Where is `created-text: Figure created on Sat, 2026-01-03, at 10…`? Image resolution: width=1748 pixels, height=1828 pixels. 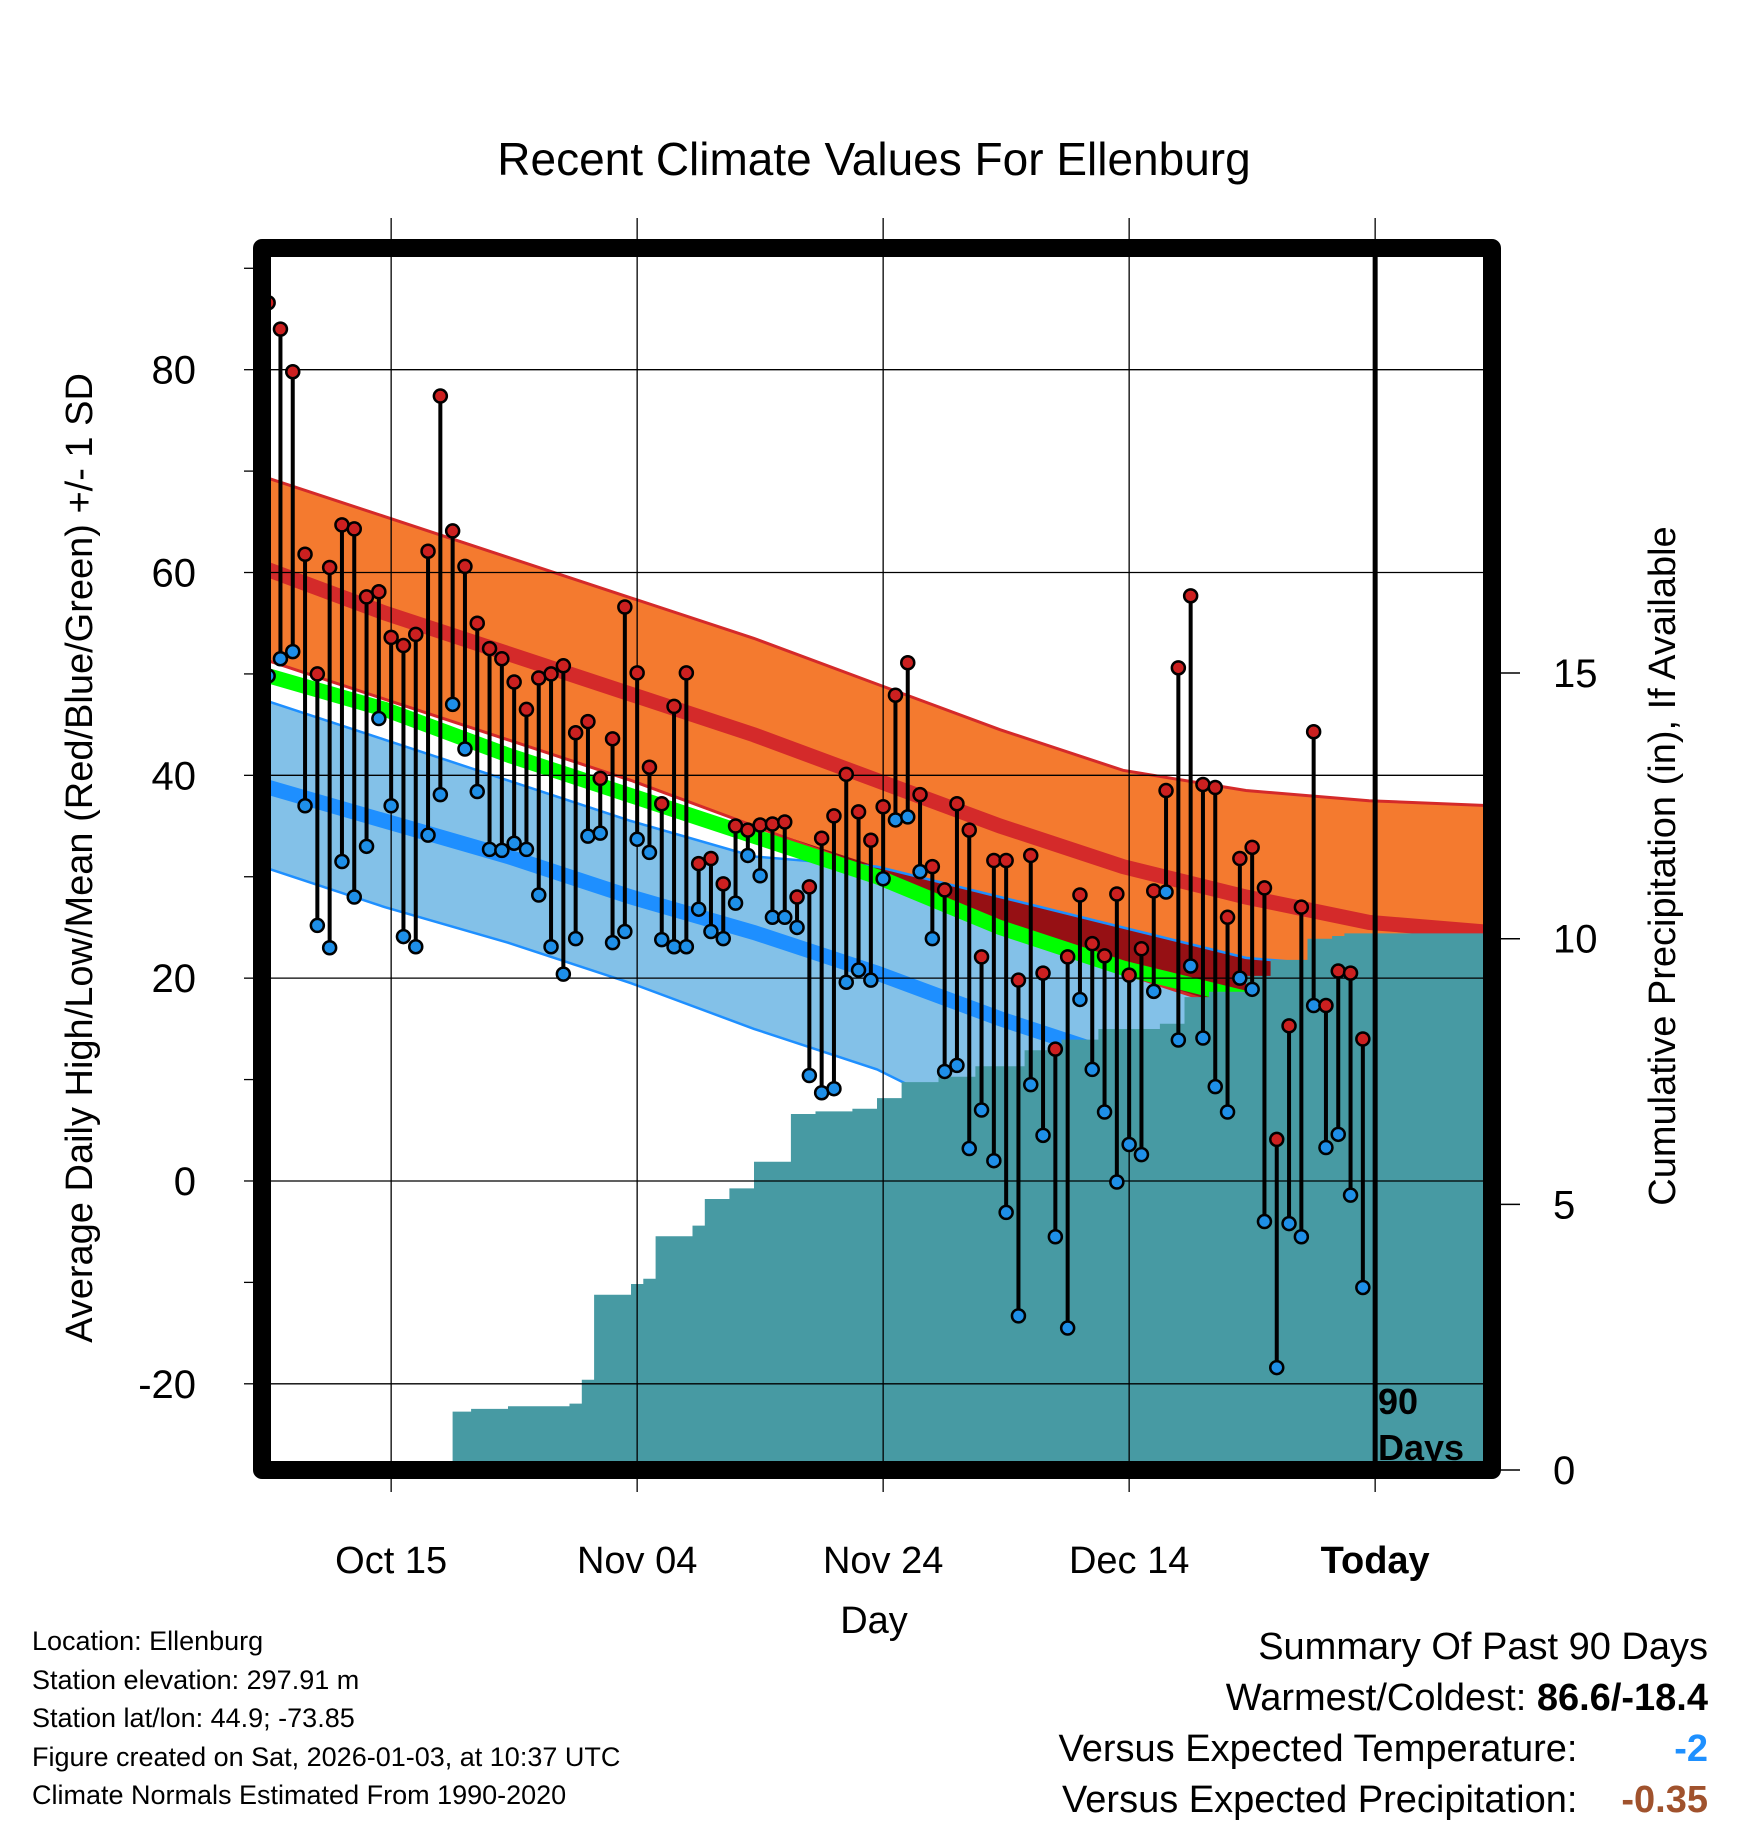 created-text: Figure created on Sat, 2026-01-03, at 10… is located at coordinates (326, 1756).